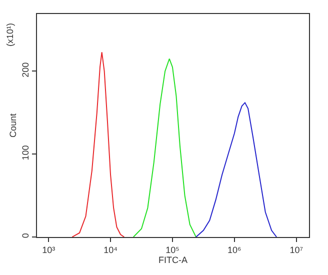 The height and width of the screenshot is (275, 328). What do you see at coordinates (25, 70) in the screenshot?
I see `y-tick-label: 200` at bounding box center [25, 70].